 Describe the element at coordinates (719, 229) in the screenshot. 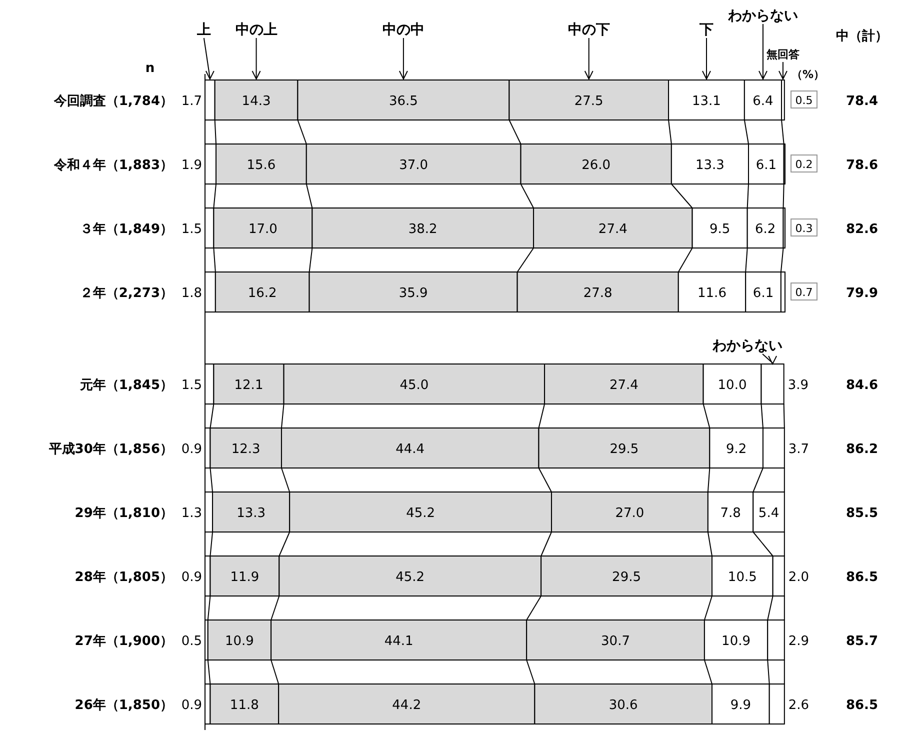

I see `data-label: 9.5` at that location.